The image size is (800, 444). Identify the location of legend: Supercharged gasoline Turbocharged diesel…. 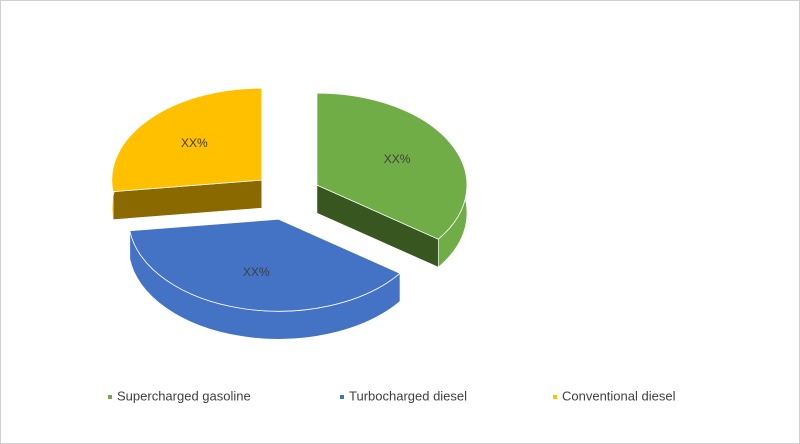
(392, 395).